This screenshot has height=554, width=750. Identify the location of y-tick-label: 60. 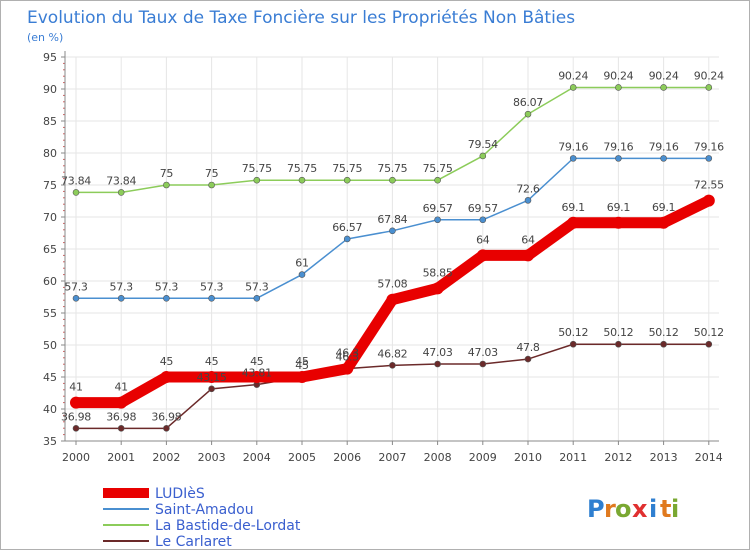
(50, 281).